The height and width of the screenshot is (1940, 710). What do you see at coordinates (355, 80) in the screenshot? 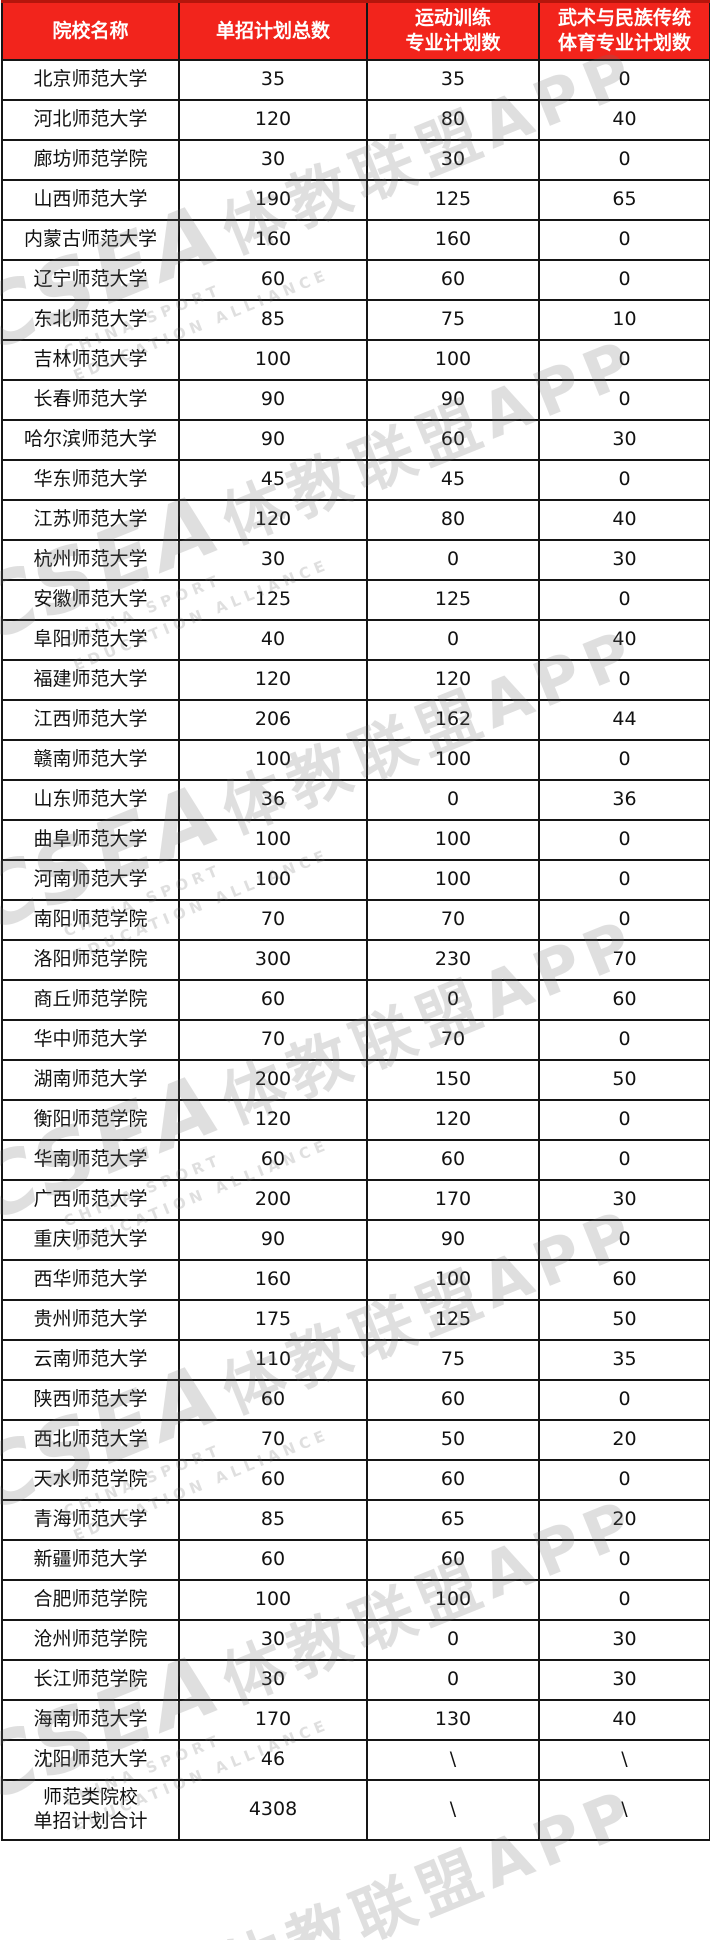
I see `table-row: 北京师范大学 35 35 0` at bounding box center [355, 80].